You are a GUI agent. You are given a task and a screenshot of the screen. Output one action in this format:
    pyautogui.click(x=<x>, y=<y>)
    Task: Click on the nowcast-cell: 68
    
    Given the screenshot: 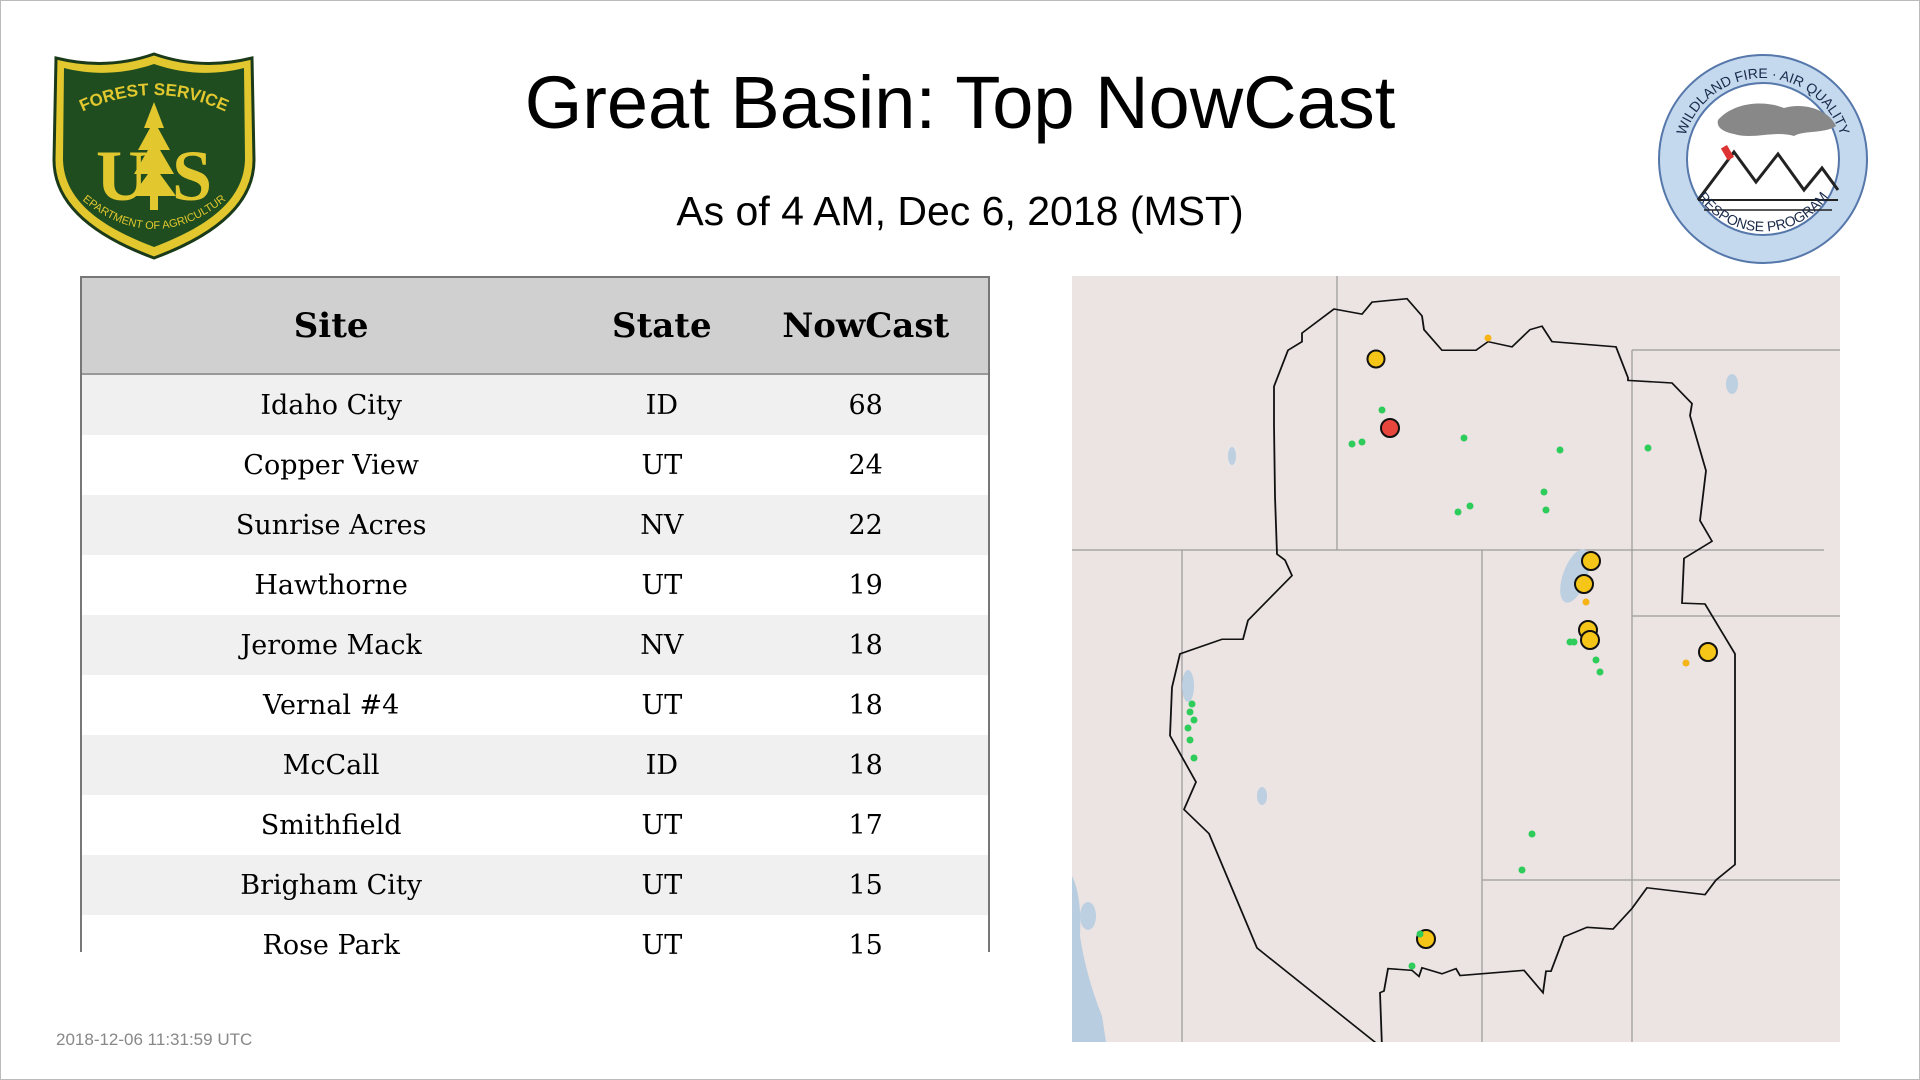 What is the action you would take?
    pyautogui.click(x=865, y=405)
    